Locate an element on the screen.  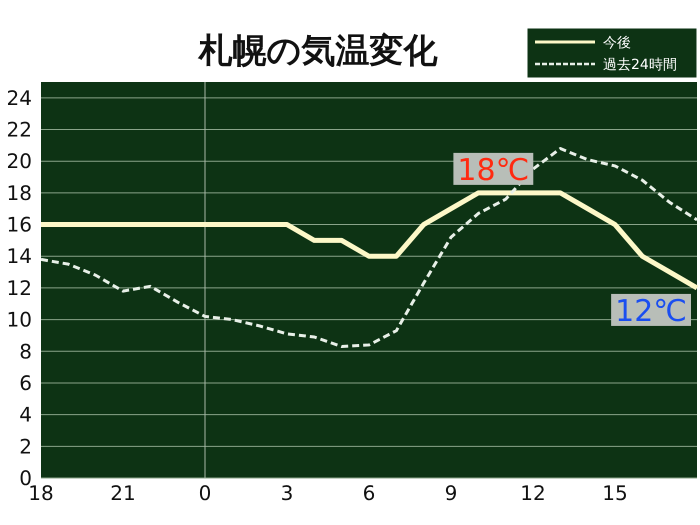
y-tick-label: 12 is located at coordinates (19, 288).